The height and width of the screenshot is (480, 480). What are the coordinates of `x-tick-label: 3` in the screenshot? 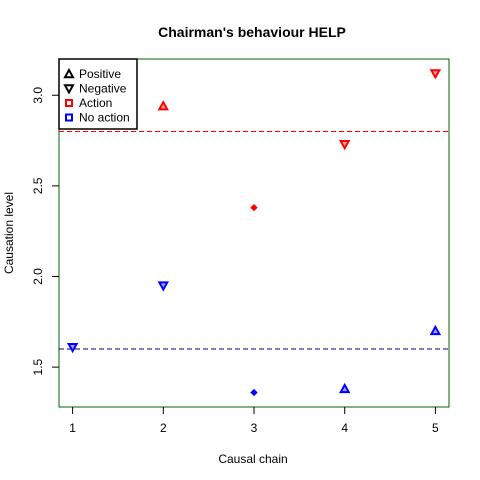 It's located at (254, 428).